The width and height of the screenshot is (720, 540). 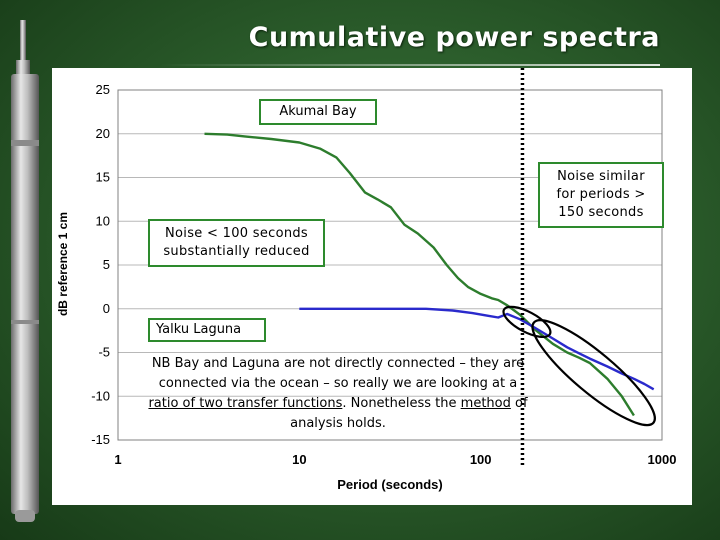 I want to click on x-axis-label: Period (seconds), so click(x=389, y=484).